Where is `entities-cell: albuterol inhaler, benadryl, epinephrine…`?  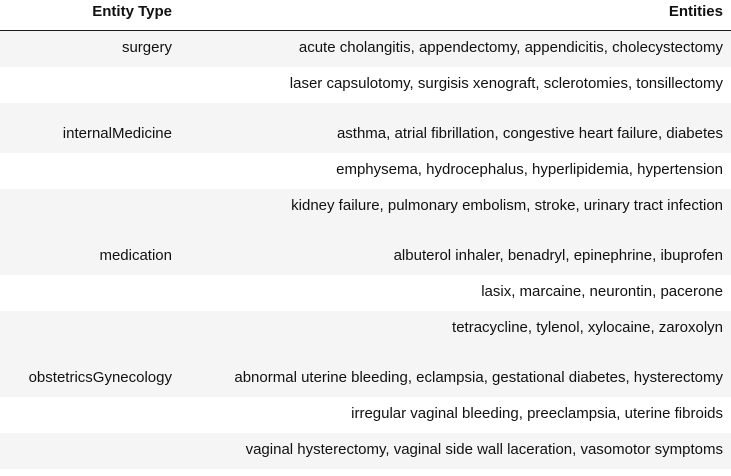
entities-cell: albuterol inhaler, benadryl, epinephrine… is located at coordinates (558, 255).